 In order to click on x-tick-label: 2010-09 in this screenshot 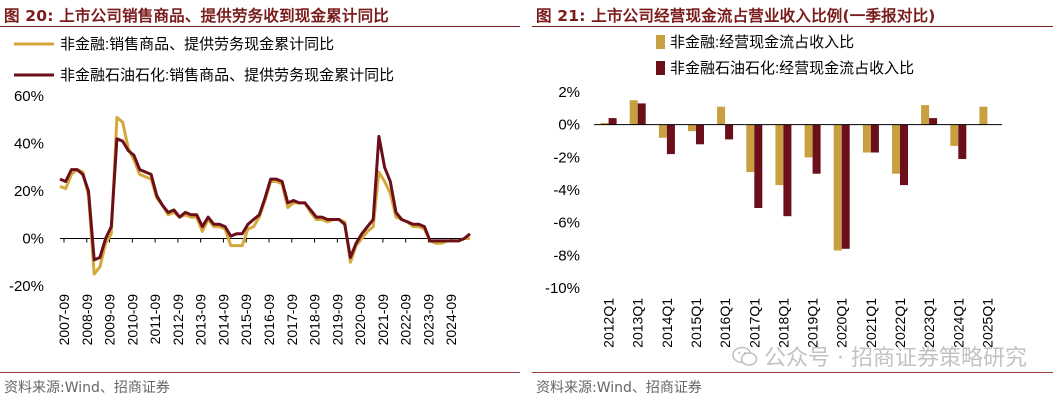, I will do `click(132, 320)`.